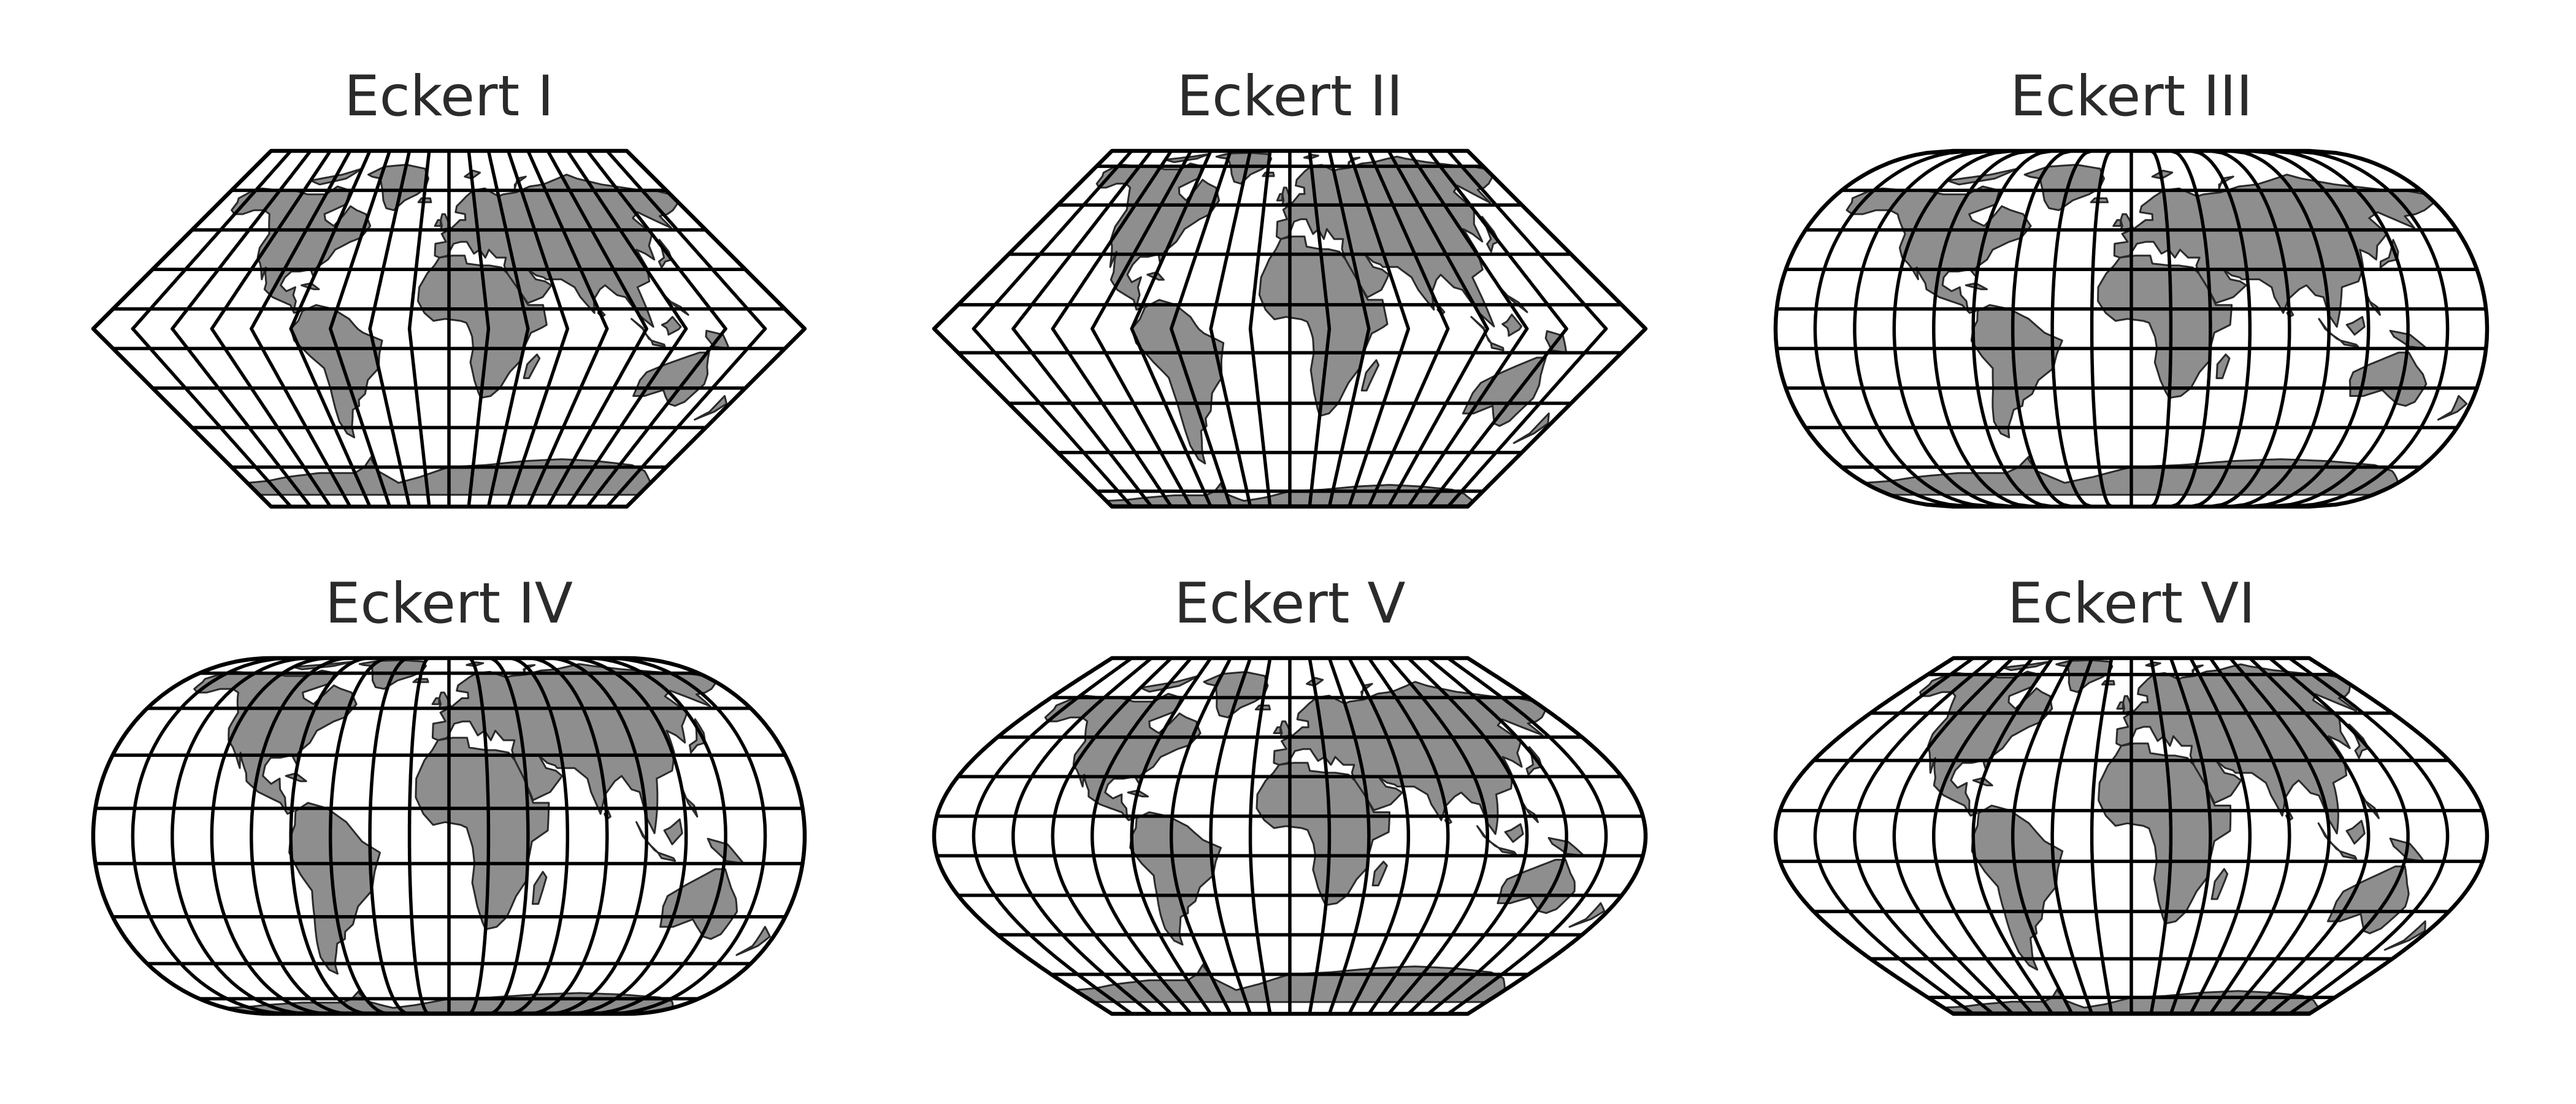 The width and height of the screenshot is (2576, 1104). I want to click on map-title: Eckert II, so click(1290, 96).